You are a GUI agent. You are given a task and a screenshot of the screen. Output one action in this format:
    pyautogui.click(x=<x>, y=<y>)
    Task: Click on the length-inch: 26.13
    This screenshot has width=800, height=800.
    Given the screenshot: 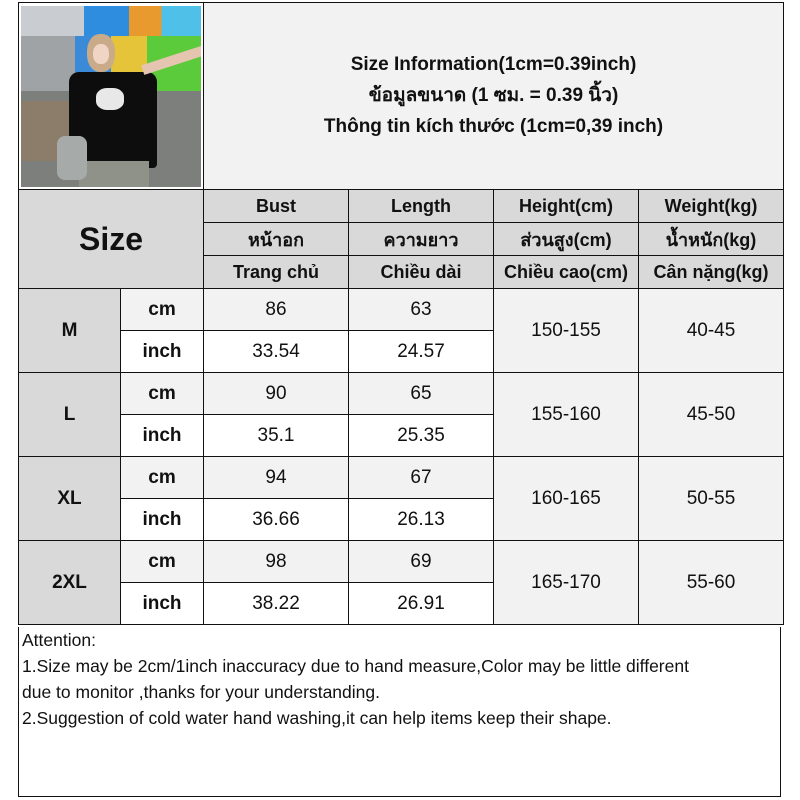 What is the action you would take?
    pyautogui.click(x=421, y=519)
    